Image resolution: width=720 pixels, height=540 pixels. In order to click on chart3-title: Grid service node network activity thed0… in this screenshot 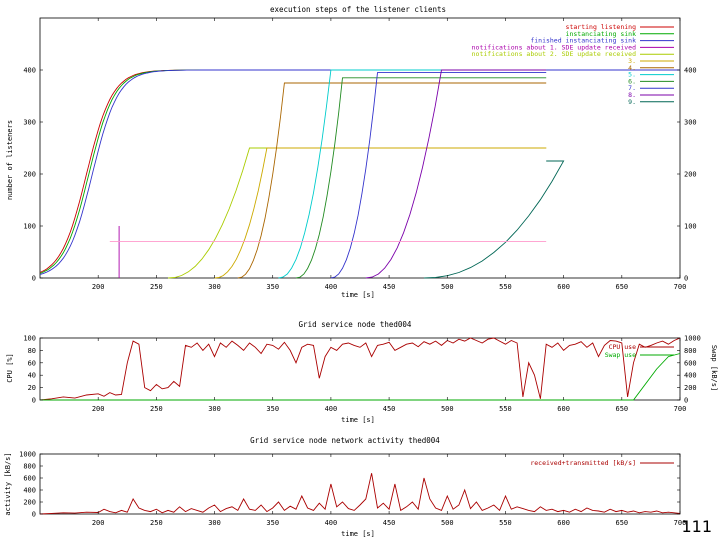, I will do `click(345, 440)`.